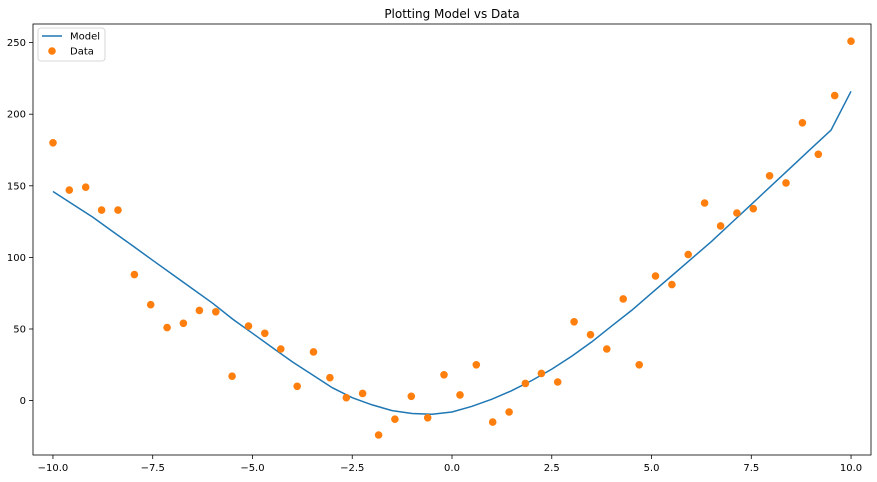 Image resolution: width=877 pixels, height=482 pixels. What do you see at coordinates (652, 468) in the screenshot?
I see `x-tick-label: 5.0` at bounding box center [652, 468].